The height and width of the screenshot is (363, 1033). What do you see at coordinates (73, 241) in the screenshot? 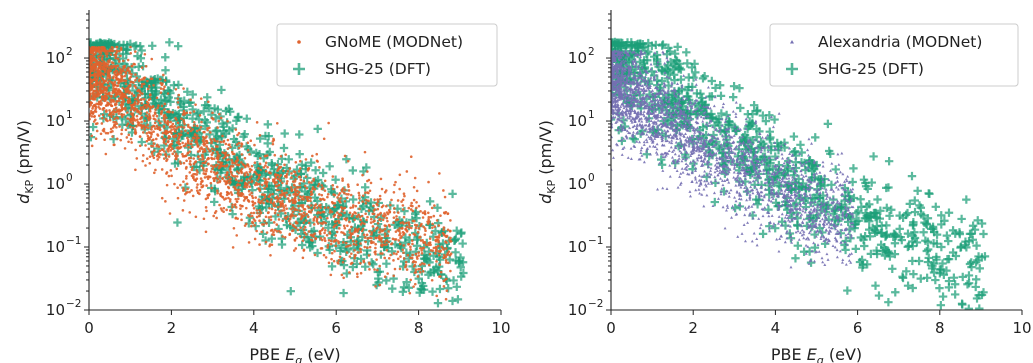
I see `y-tick-exponent: −1` at bounding box center [73, 241].